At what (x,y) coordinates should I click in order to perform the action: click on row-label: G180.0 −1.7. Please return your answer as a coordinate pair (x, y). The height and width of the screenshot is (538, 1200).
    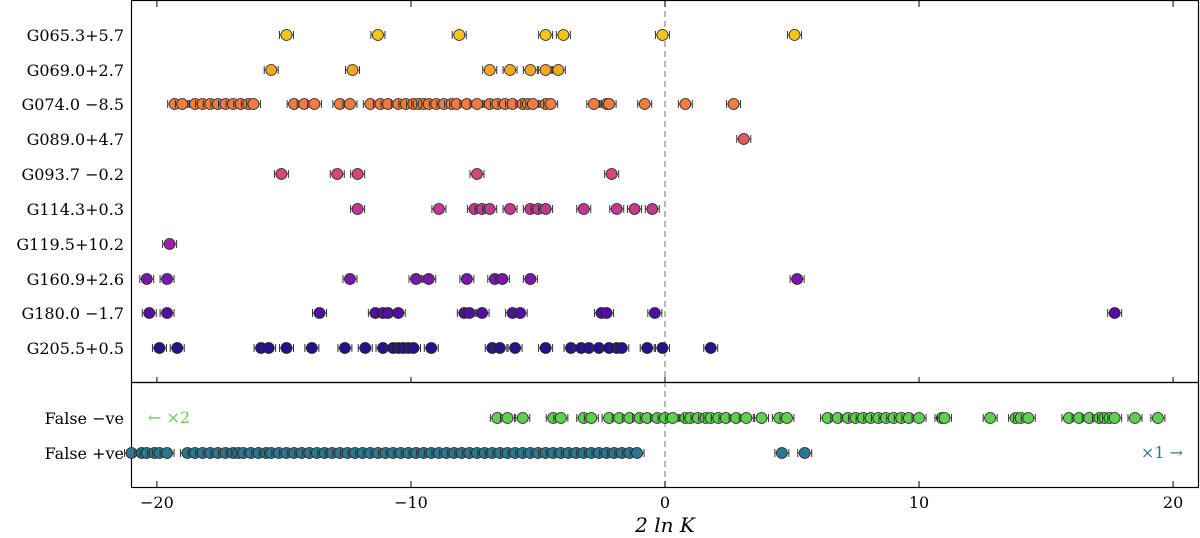
    Looking at the image, I should click on (72, 313).